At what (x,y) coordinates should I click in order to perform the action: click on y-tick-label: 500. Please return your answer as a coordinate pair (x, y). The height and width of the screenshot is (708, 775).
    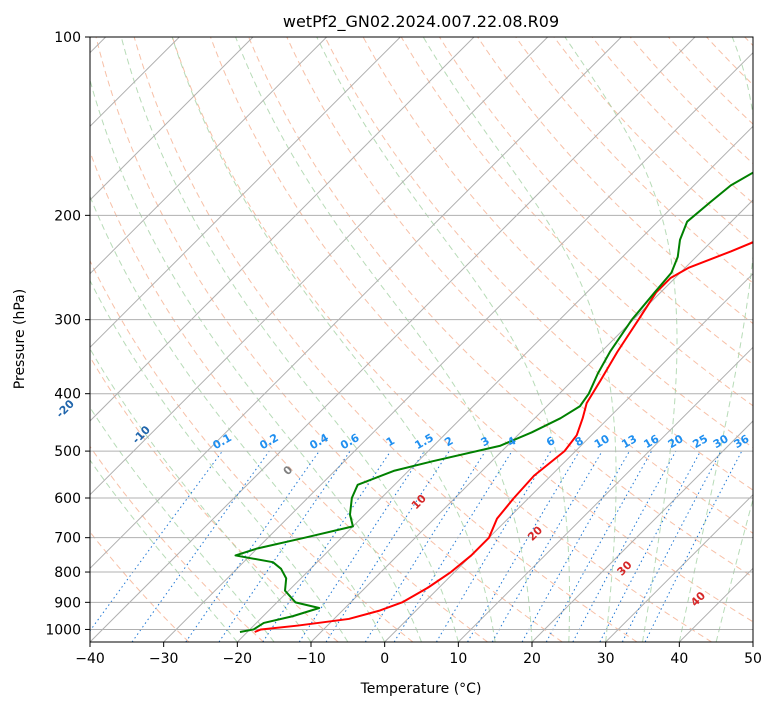
    Looking at the image, I should click on (67, 452).